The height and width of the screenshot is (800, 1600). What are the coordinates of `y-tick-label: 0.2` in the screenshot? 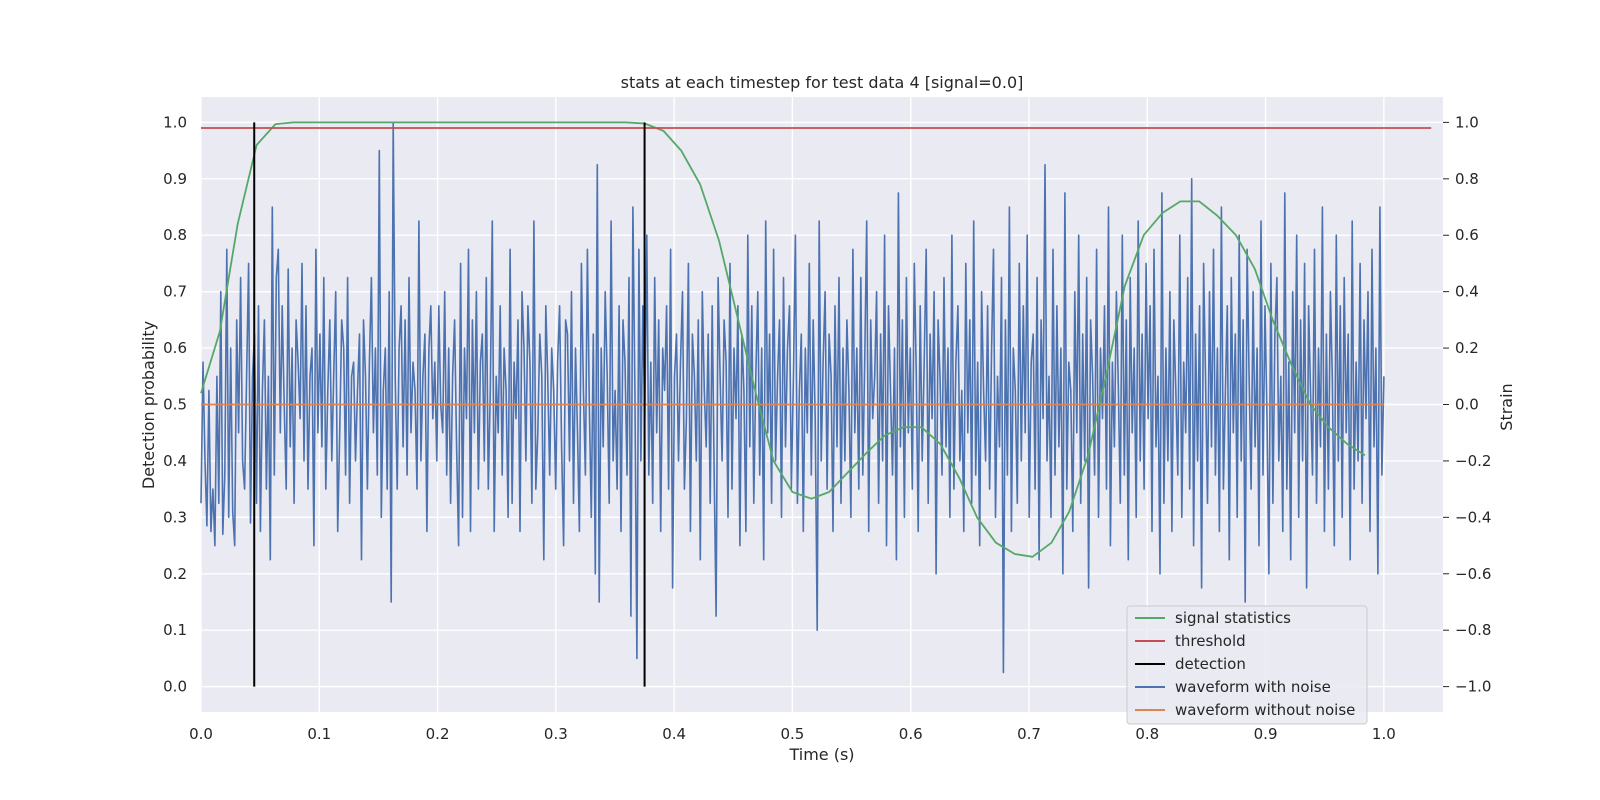 It's located at (175, 574).